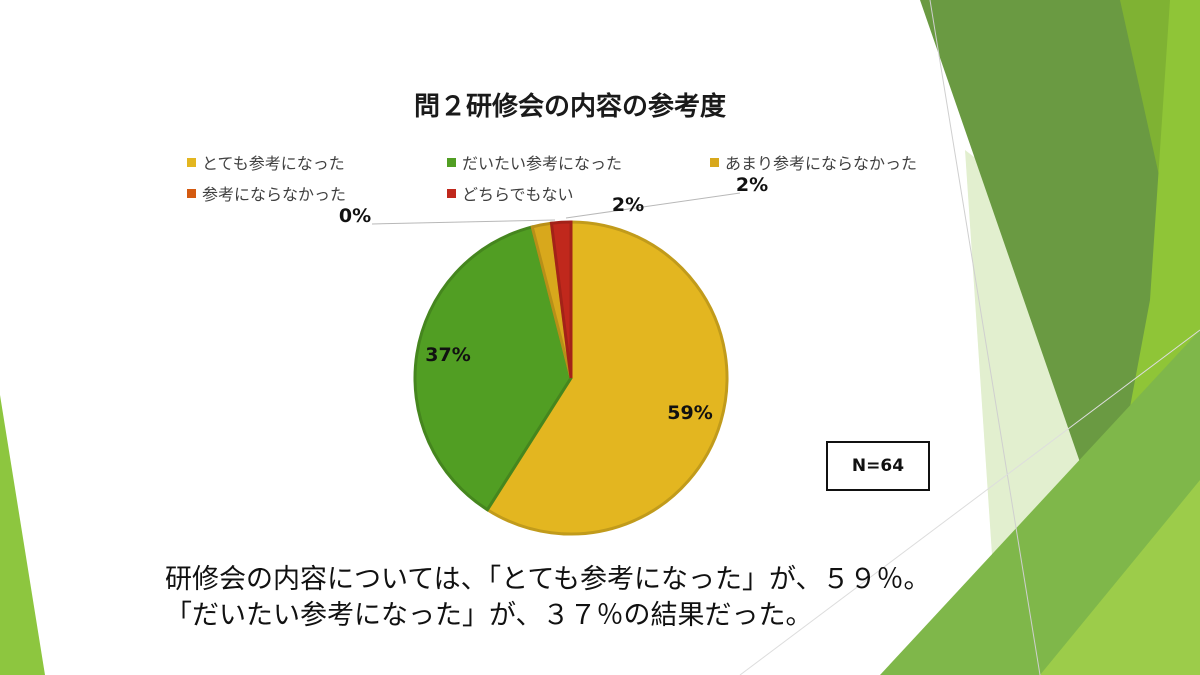  Describe the element at coordinates (714, 162) in the screenshot. I see `legend-swatch-not-very-useful` at that location.